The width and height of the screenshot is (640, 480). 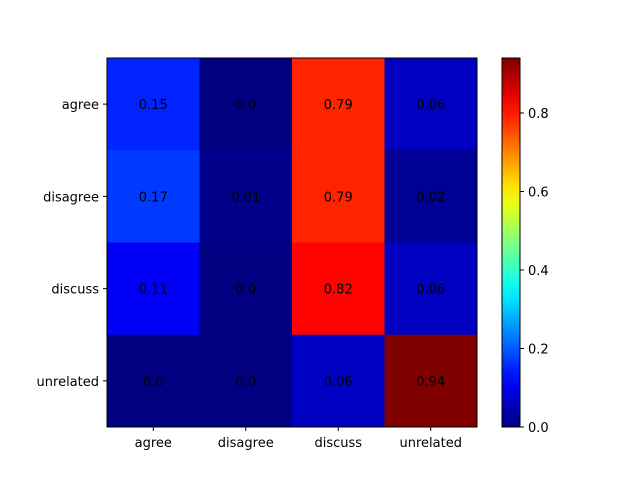 I want to click on x-tick-label: disagree, so click(x=246, y=443).